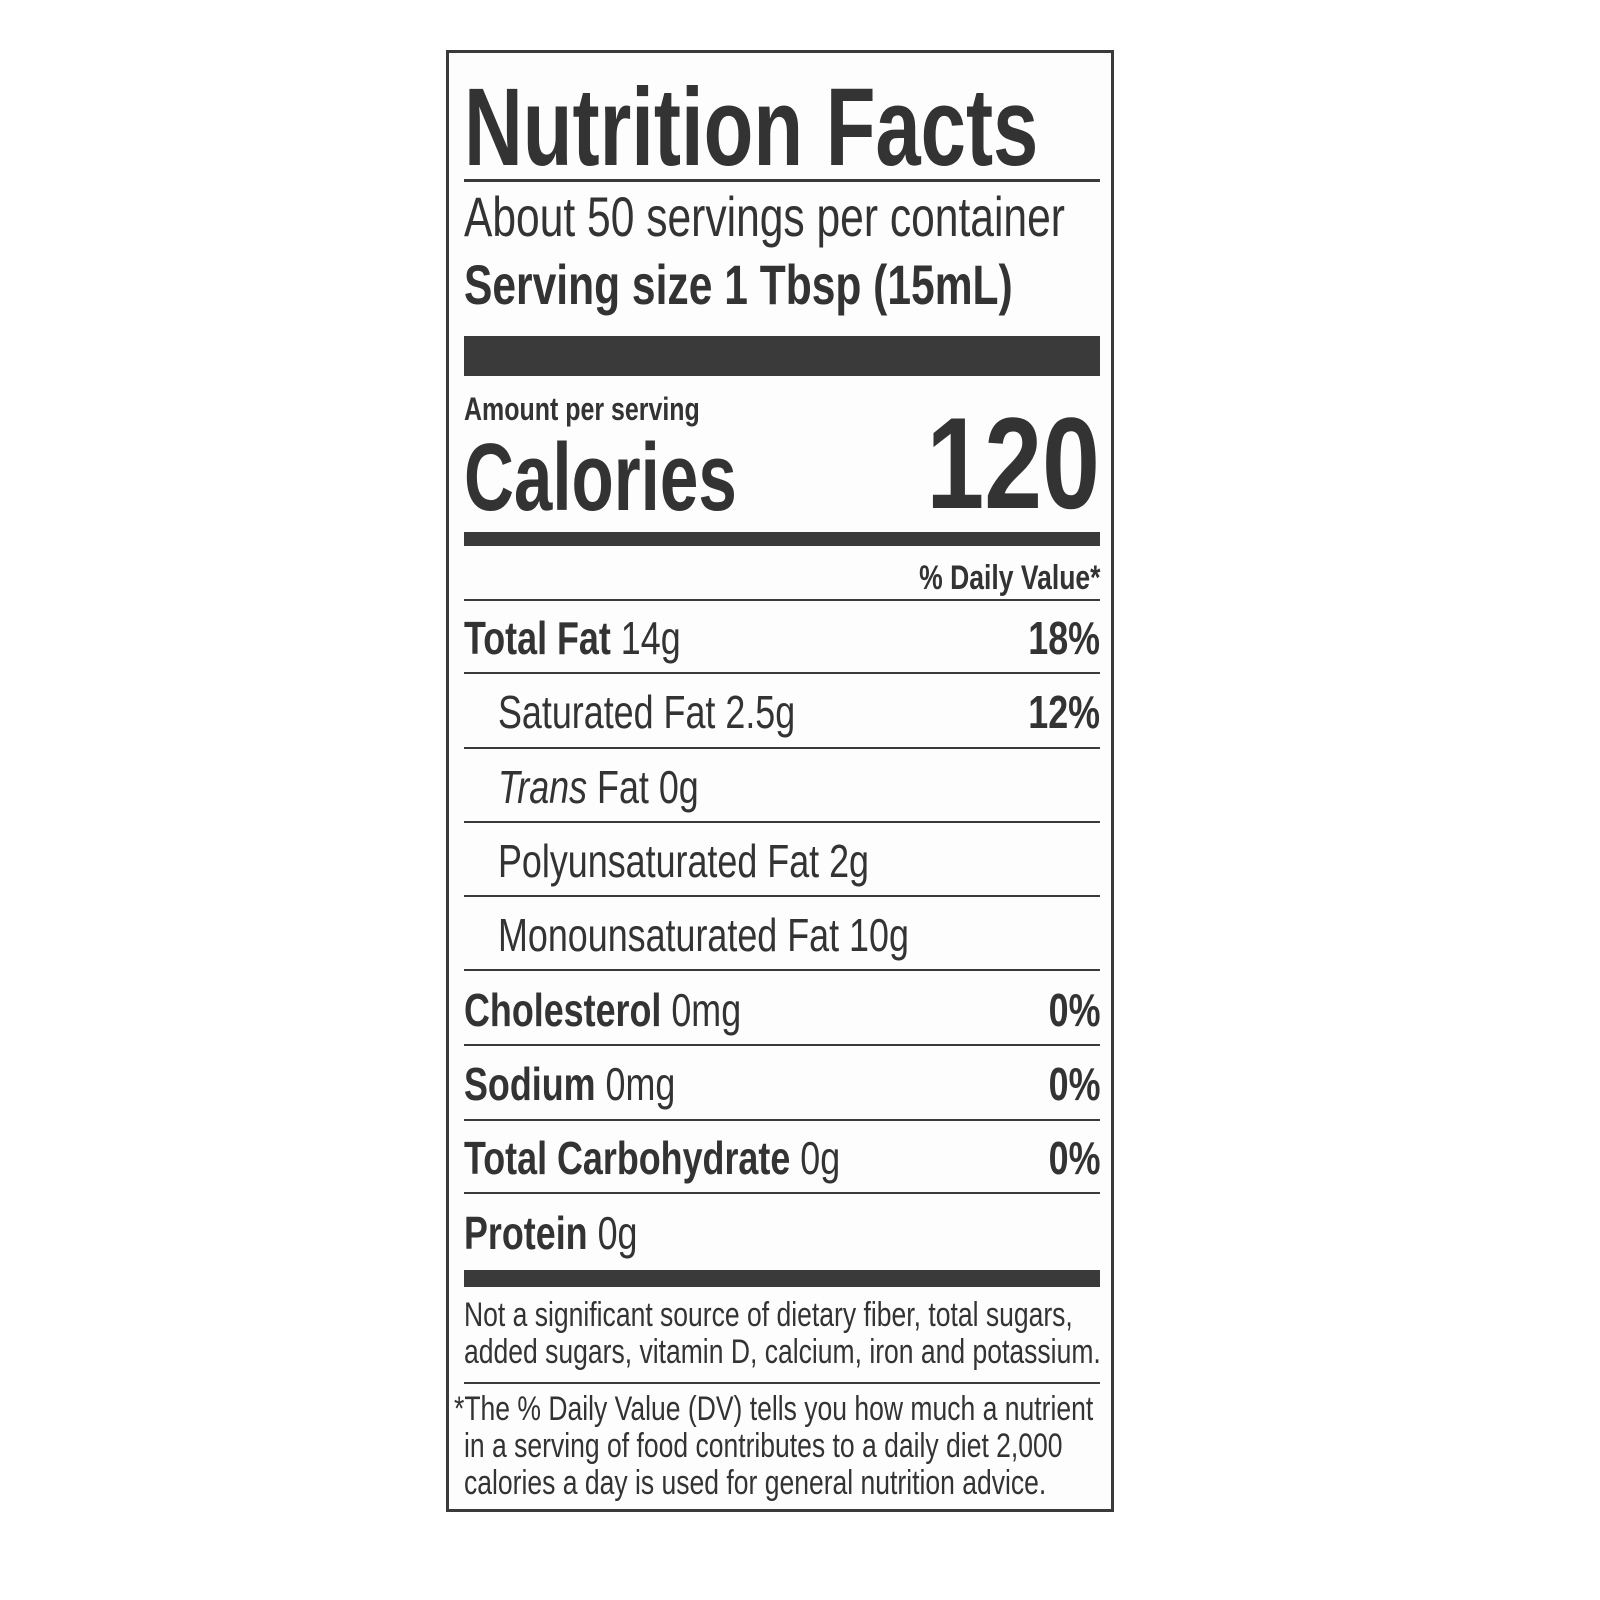 The height and width of the screenshot is (1600, 1600). Describe the element at coordinates (551, 1233) in the screenshot. I see `nutrient-protein: Protein 0g` at that location.